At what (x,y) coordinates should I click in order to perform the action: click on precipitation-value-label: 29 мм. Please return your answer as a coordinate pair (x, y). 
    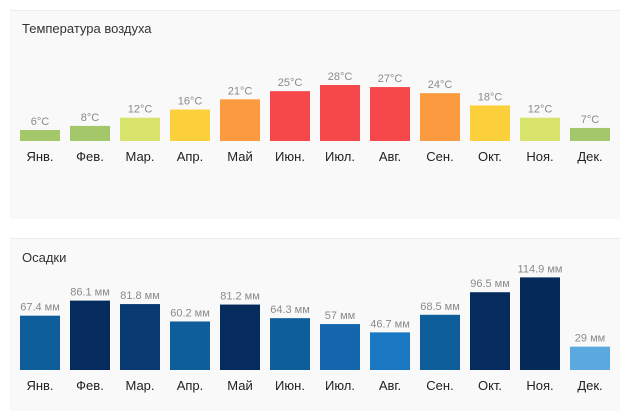
    Looking at the image, I should click on (590, 339).